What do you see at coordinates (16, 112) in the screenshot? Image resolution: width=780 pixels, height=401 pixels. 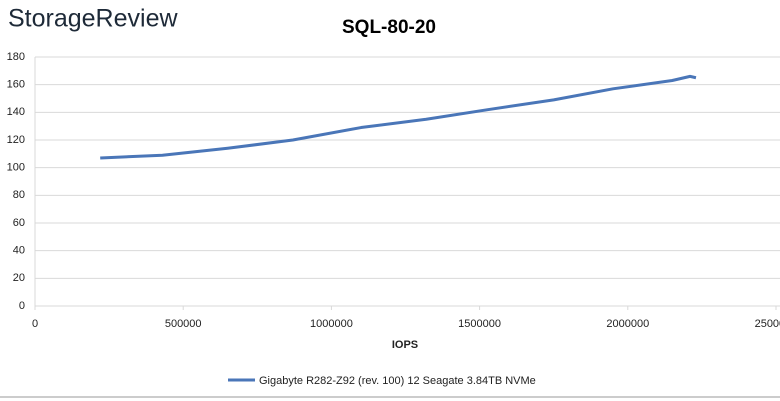 I see `y-tick-label: 140` at bounding box center [16, 112].